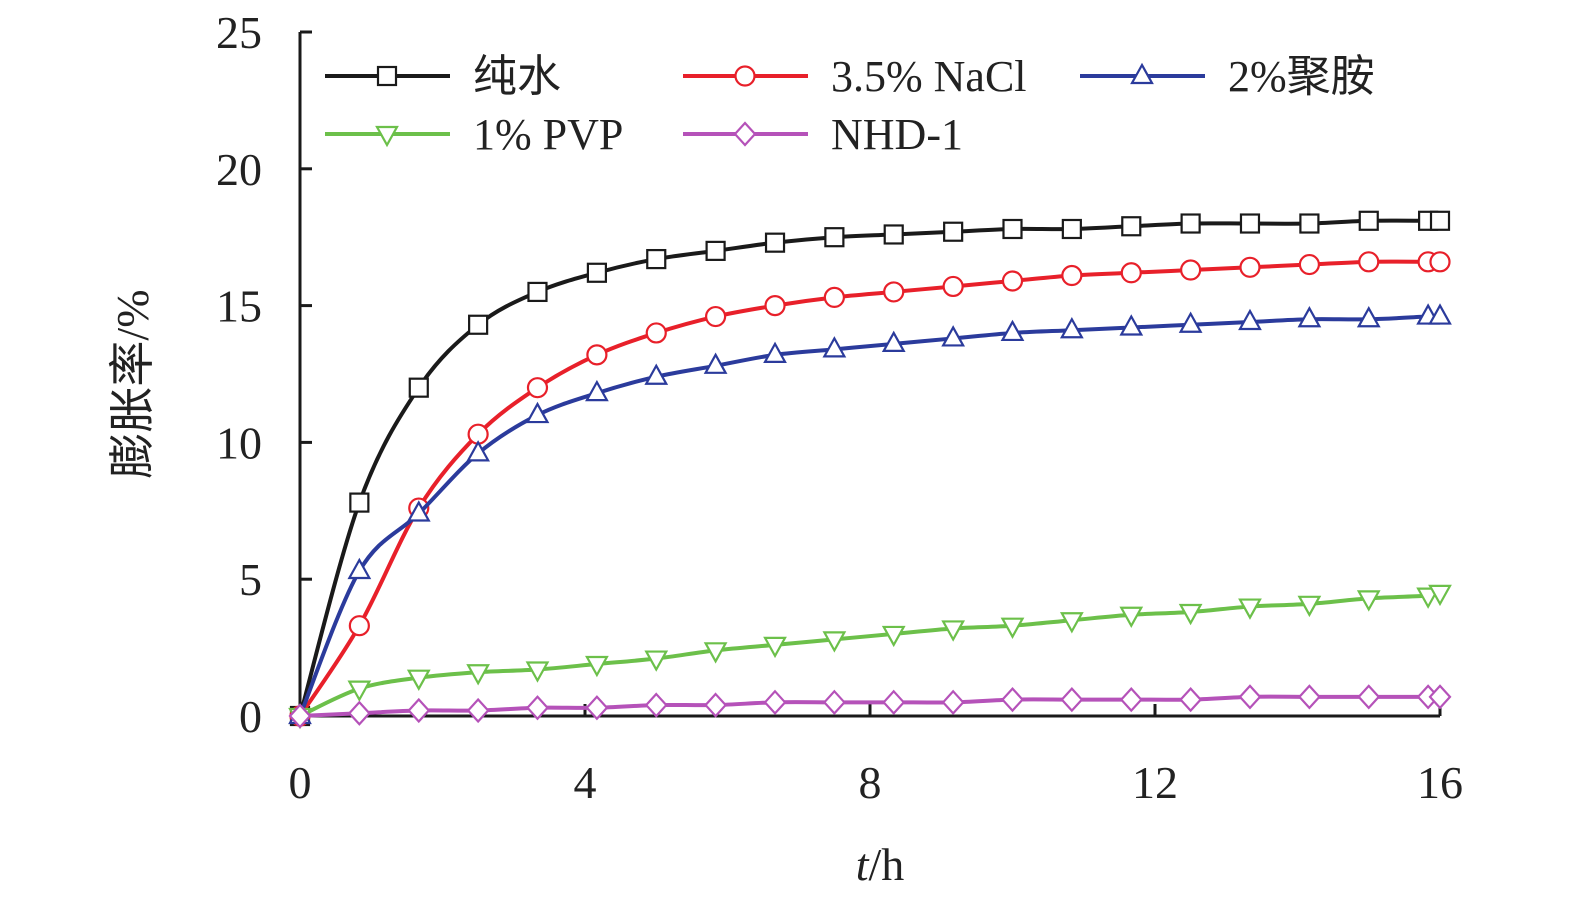 The image size is (1575, 904). I want to click on y-tick-label: 20, so click(239, 169).